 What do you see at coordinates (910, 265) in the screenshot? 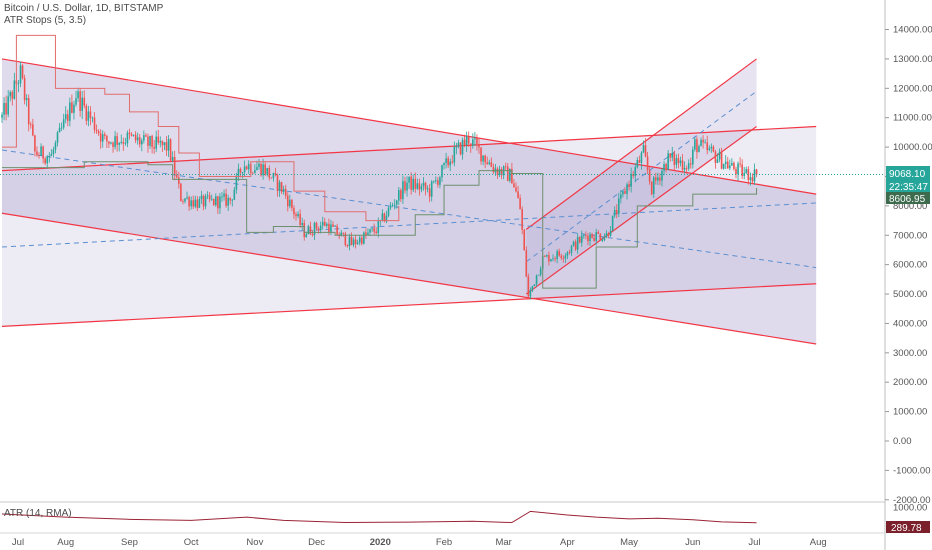
I see `y-tick-label: 6000.00` at bounding box center [910, 265].